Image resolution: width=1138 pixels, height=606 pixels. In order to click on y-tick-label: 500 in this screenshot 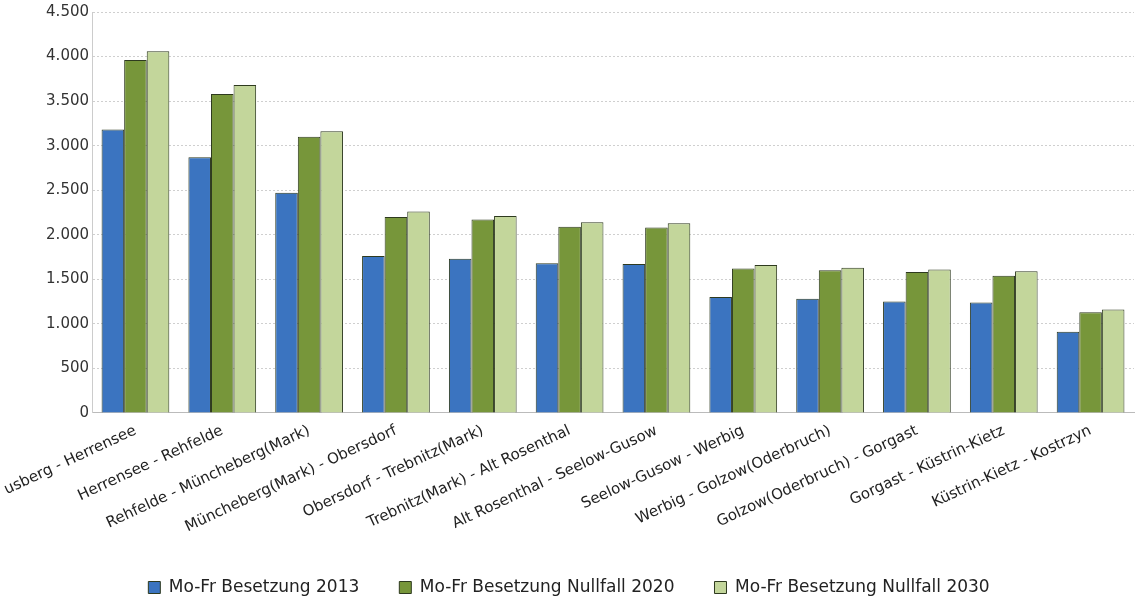, I will do `click(75, 367)`.